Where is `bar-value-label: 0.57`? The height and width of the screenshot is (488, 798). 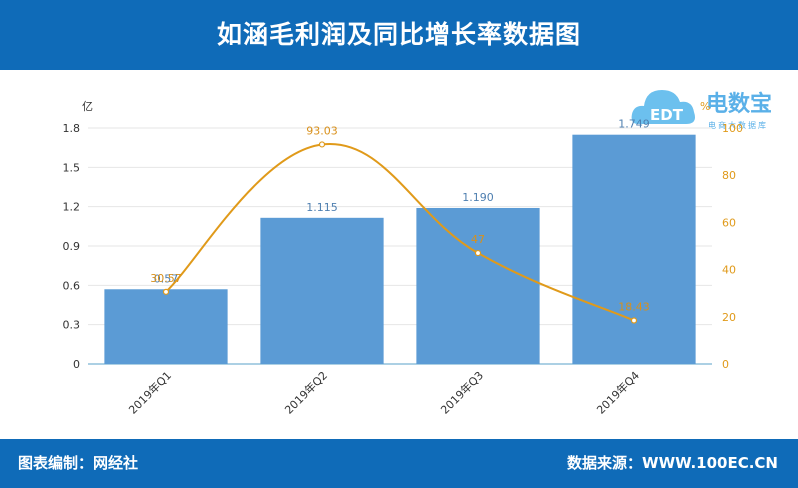
bar-value-label: 0.57 is located at coordinates (166, 278).